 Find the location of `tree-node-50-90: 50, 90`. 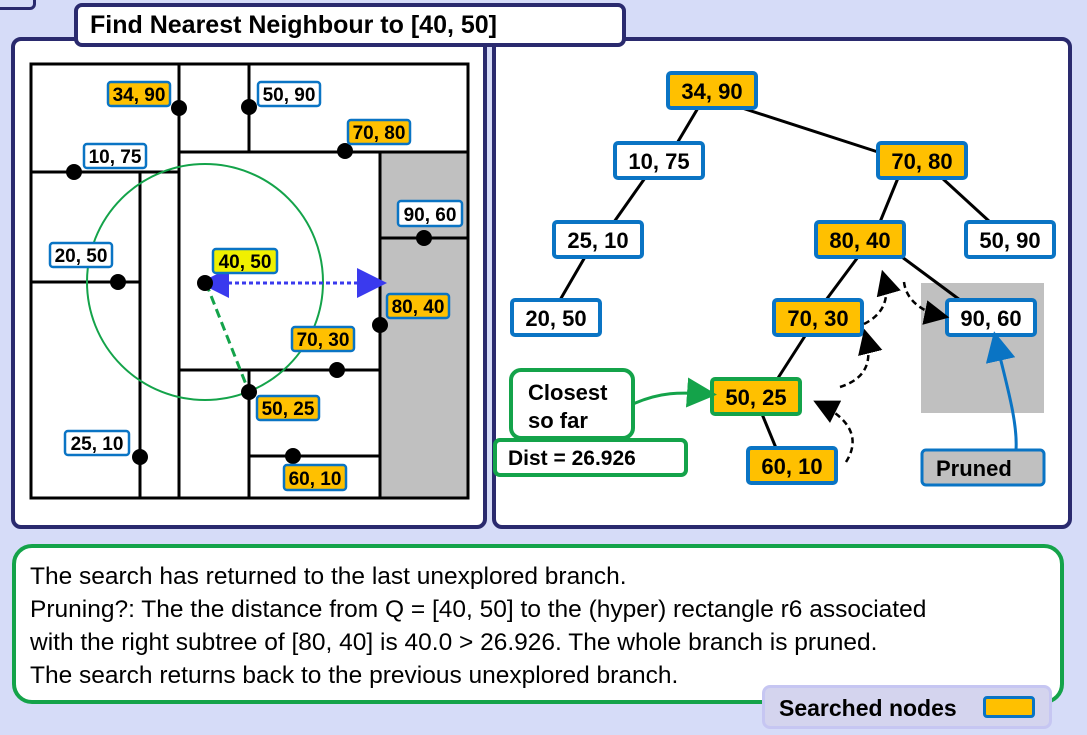

tree-node-50-90: 50, 90 is located at coordinates (1010, 239).